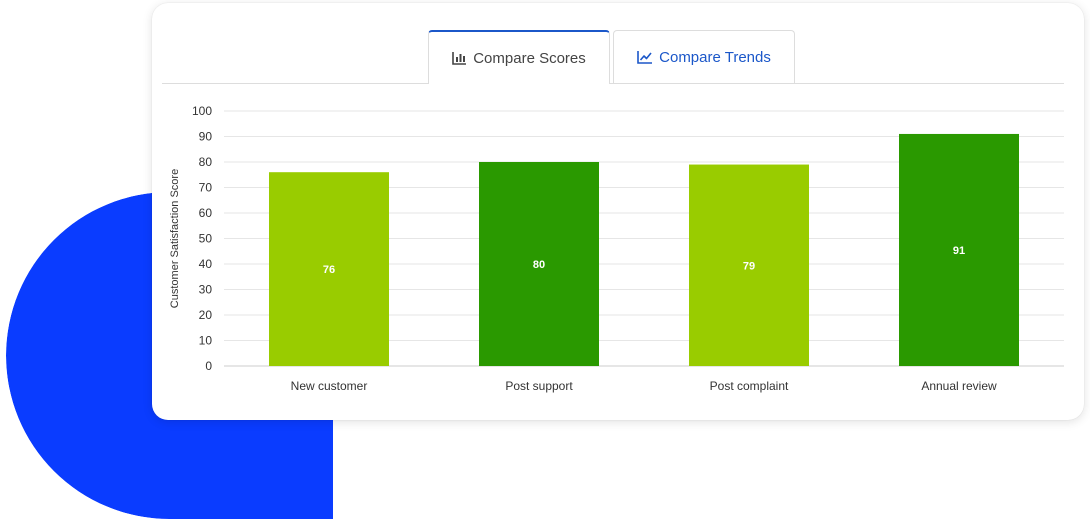  I want to click on bar-value-label: 91, so click(959, 251).